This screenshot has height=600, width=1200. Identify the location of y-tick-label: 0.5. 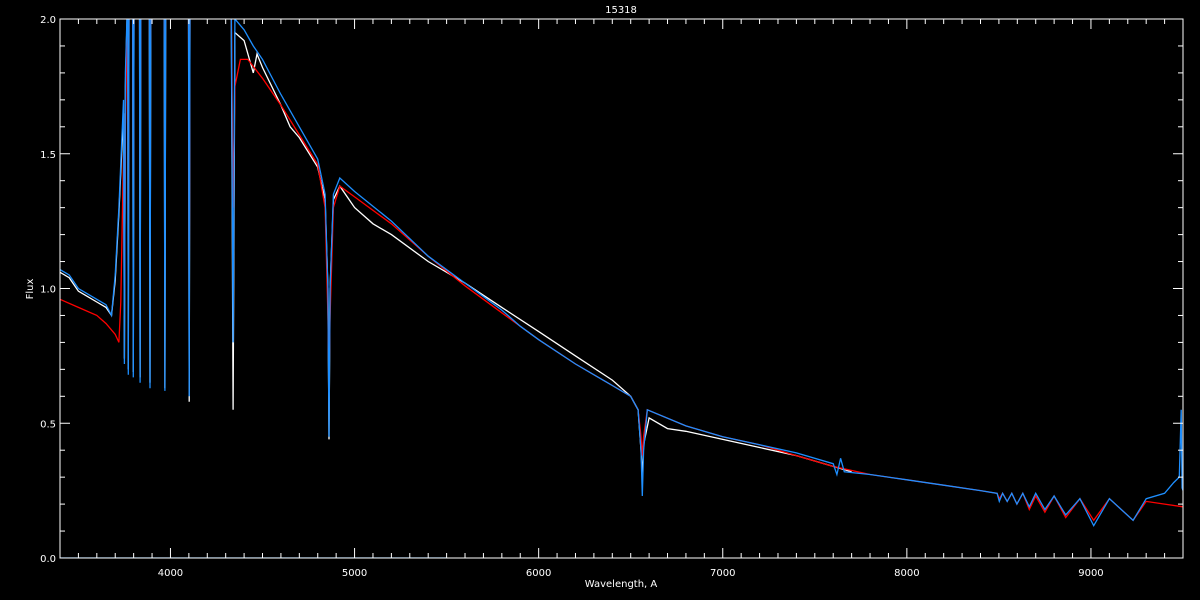
(48, 424).